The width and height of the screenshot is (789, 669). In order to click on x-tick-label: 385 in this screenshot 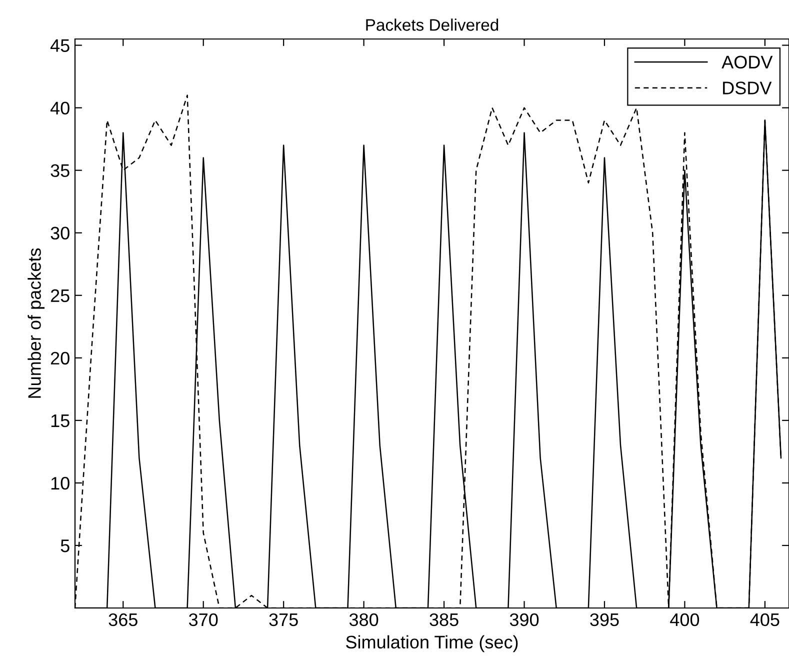, I will do `click(444, 619)`.